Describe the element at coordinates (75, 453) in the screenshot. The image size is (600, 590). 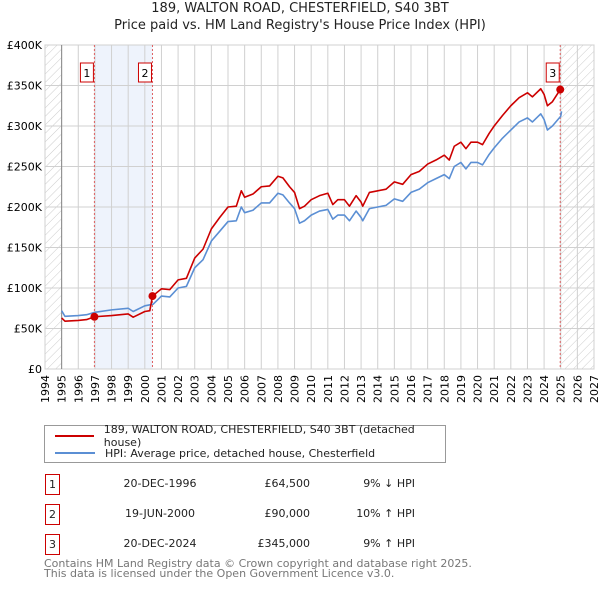
I see `hpi-line-swatch` at that location.